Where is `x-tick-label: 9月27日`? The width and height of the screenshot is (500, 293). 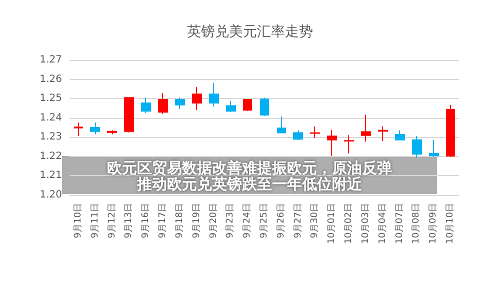 x-tick-label: 9月27日 is located at coordinates (298, 220).